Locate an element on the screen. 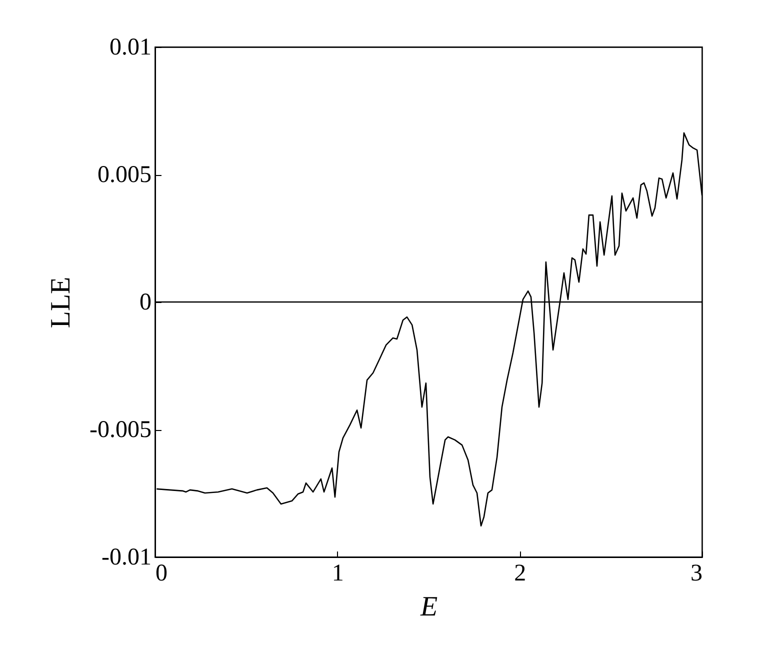 This screenshot has width=779, height=656. y-tick-label: 0.01 is located at coordinates (131, 47).